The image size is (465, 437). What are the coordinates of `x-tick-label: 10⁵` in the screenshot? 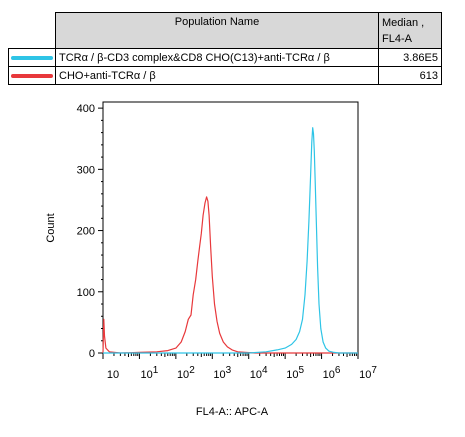 It's located at (295, 373).